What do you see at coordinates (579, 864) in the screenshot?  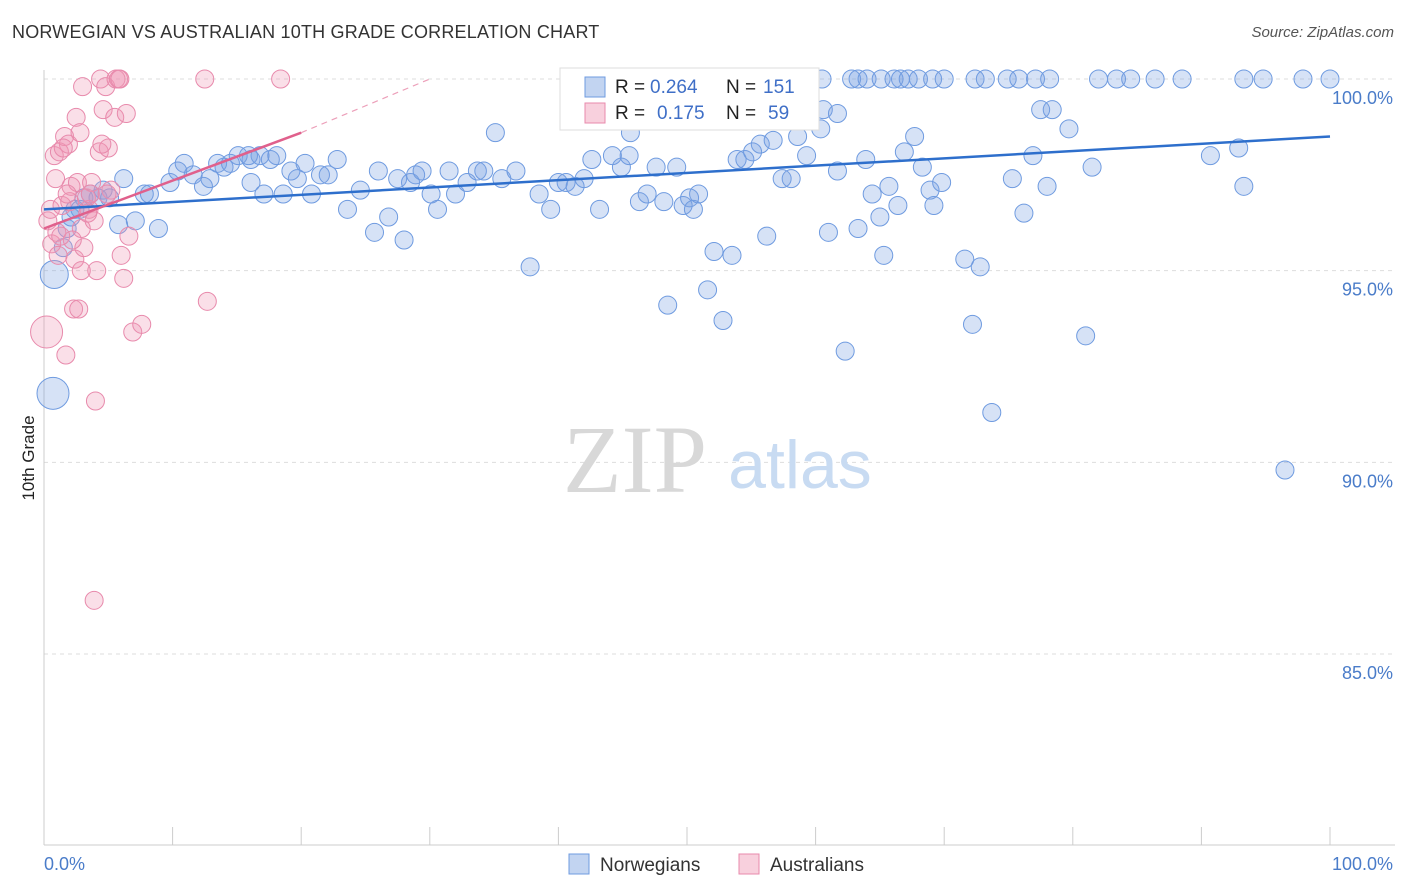 I see `bottom-legend-swatch-norwegians` at bounding box center [579, 864].